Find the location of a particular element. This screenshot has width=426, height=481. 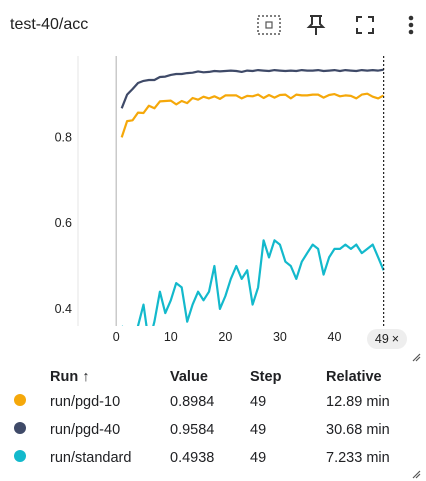

card-title: test-40/acc is located at coordinates (49, 24).